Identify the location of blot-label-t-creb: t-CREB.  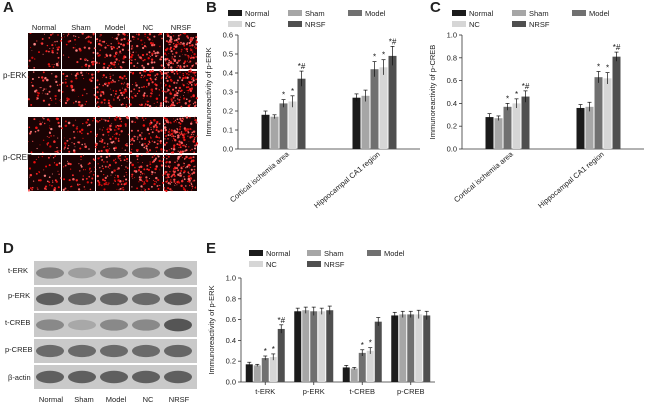
(18, 322).